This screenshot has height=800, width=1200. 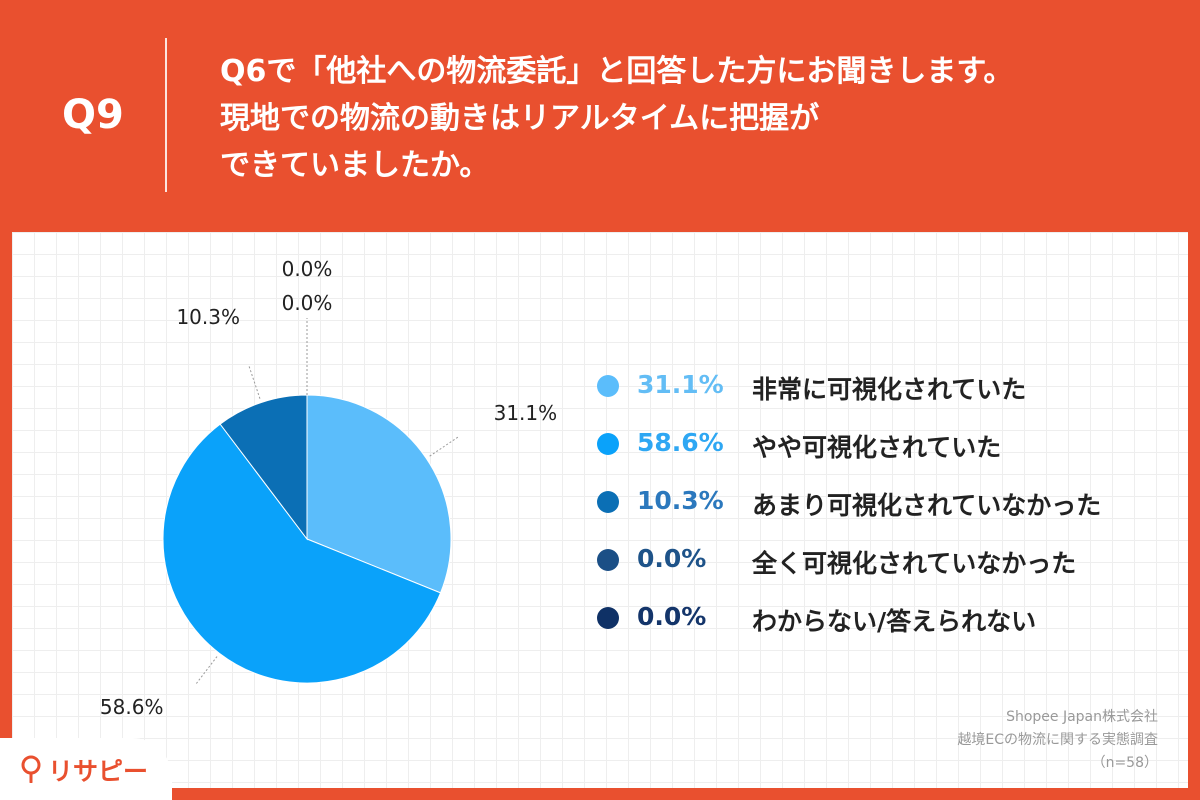 I want to click on legend-item: 58.6% やや可視化されていた, so click(x=892, y=457).